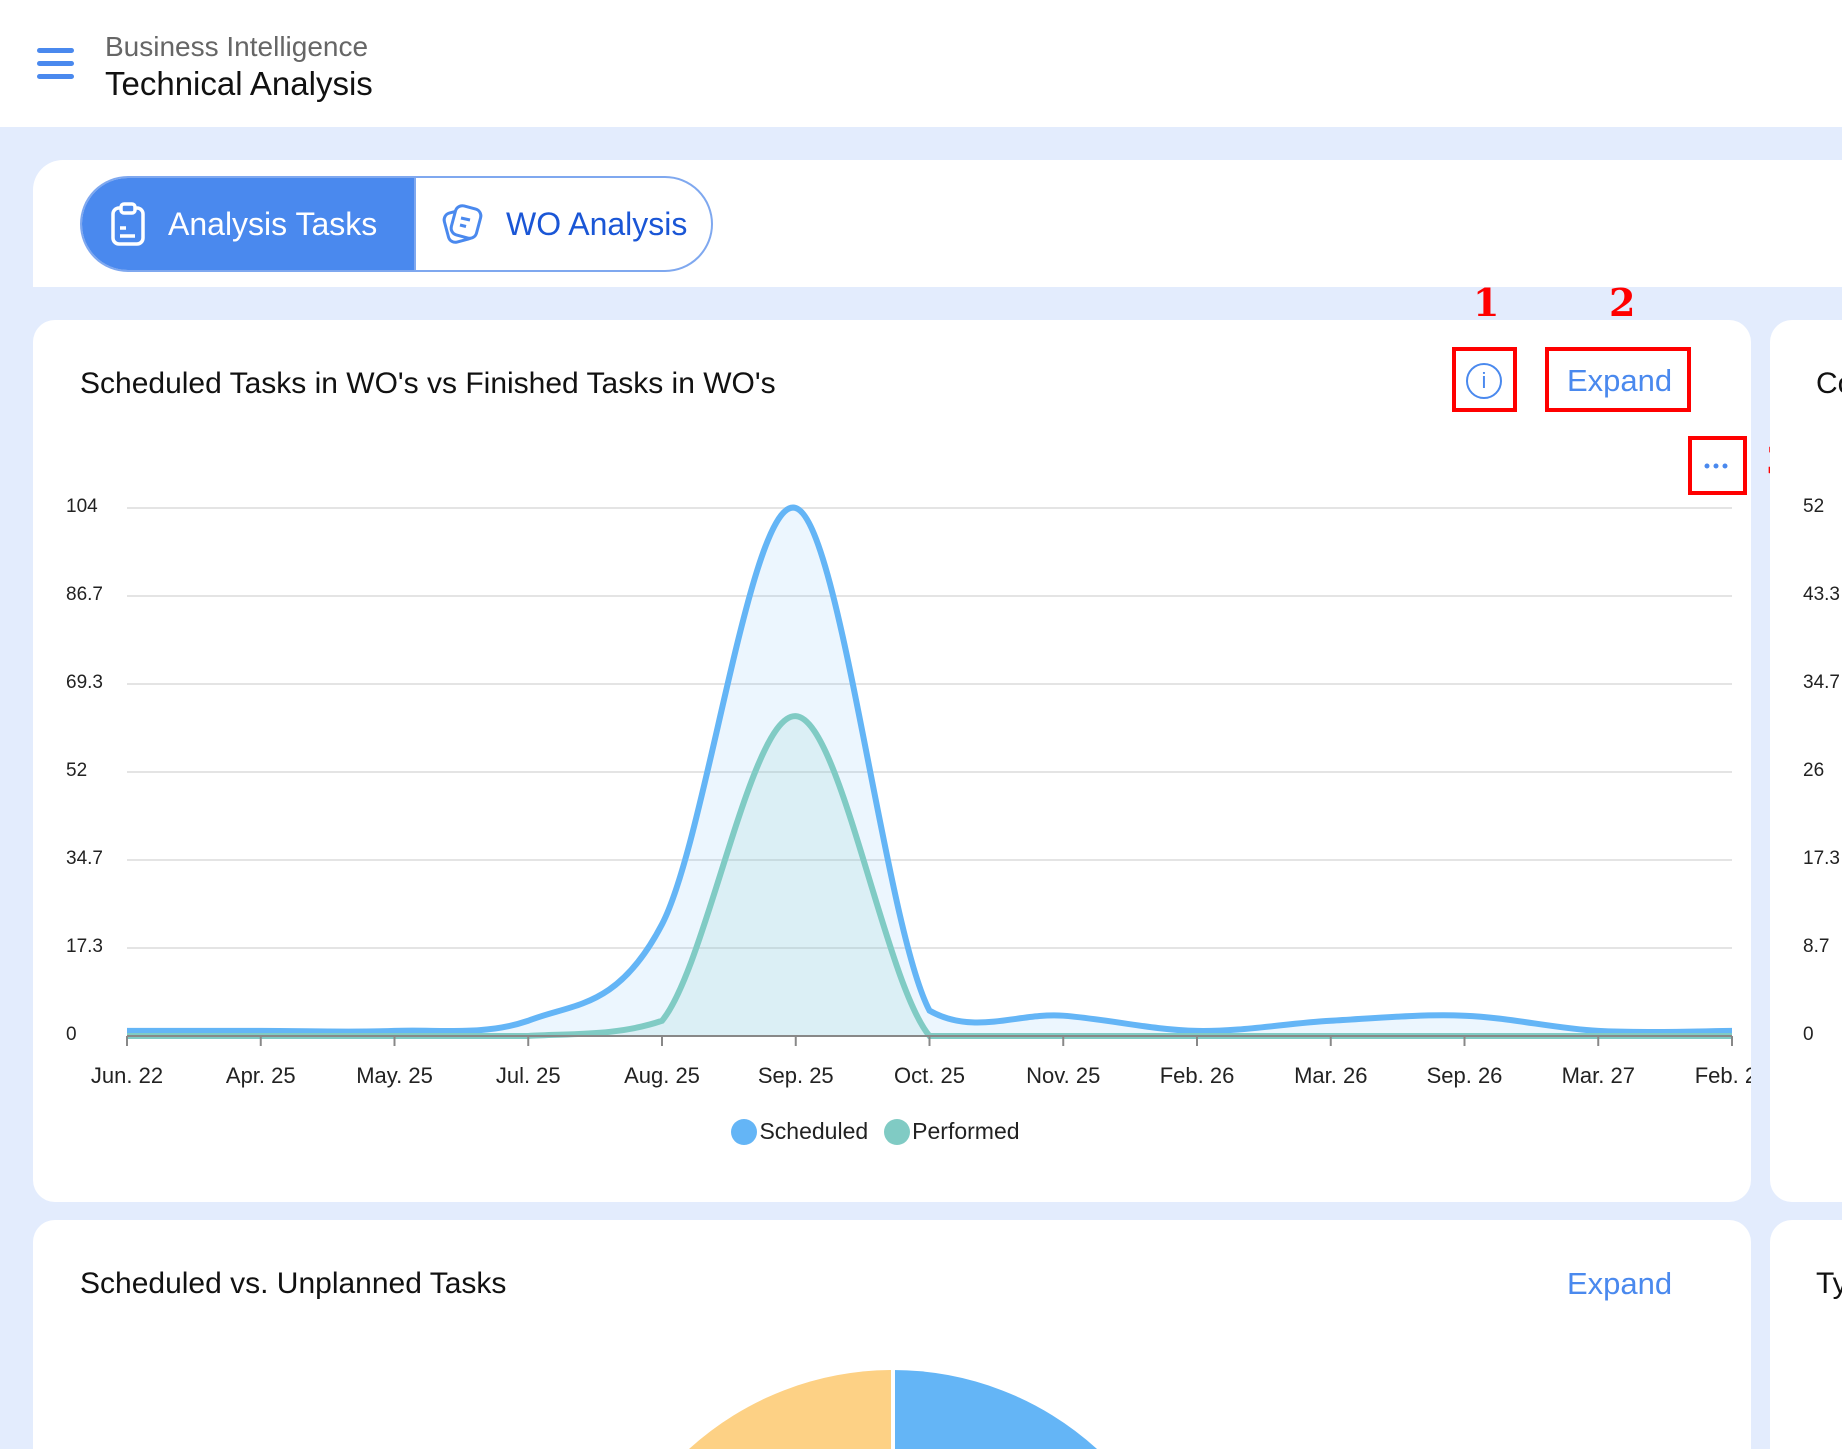 The image size is (1842, 1449). Describe the element at coordinates (293, 1283) in the screenshot. I see `pie-chart-title: Scheduled vs. Unplanned Tasks` at that location.